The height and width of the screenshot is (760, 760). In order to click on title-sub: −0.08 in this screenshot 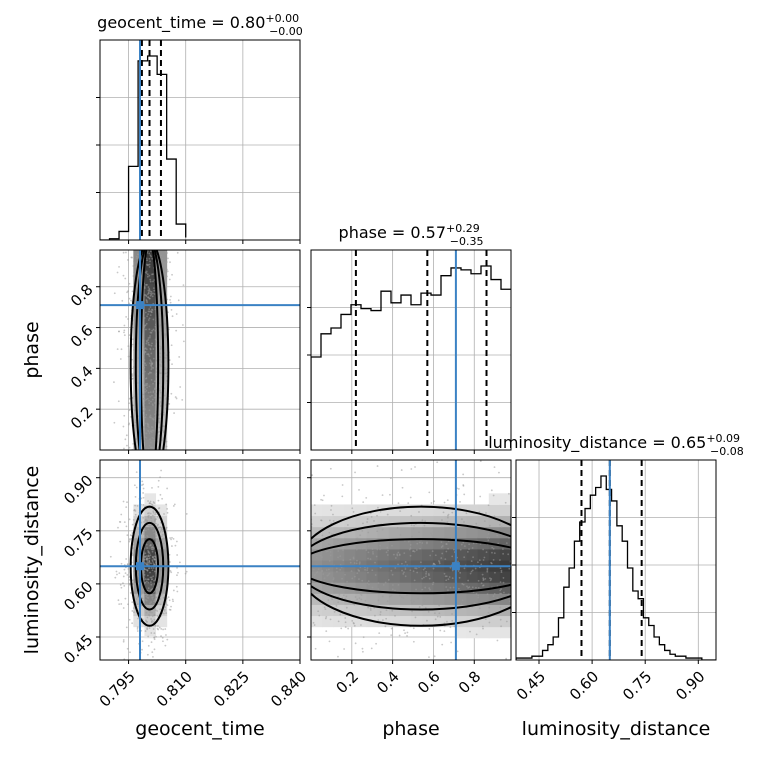, I will do `click(727, 451)`.